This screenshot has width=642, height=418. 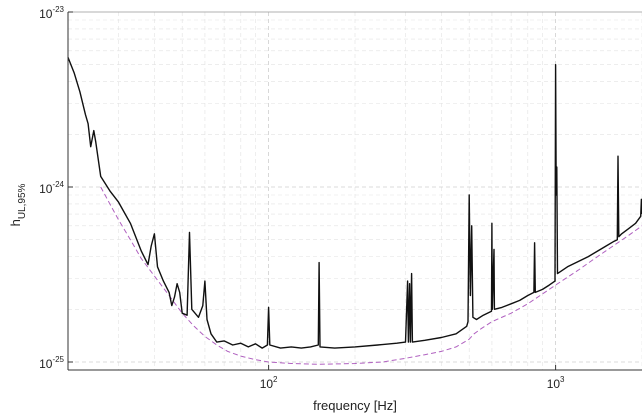 What do you see at coordinates (51, 188) in the screenshot?
I see `y-tick-label: 10-24` at bounding box center [51, 188].